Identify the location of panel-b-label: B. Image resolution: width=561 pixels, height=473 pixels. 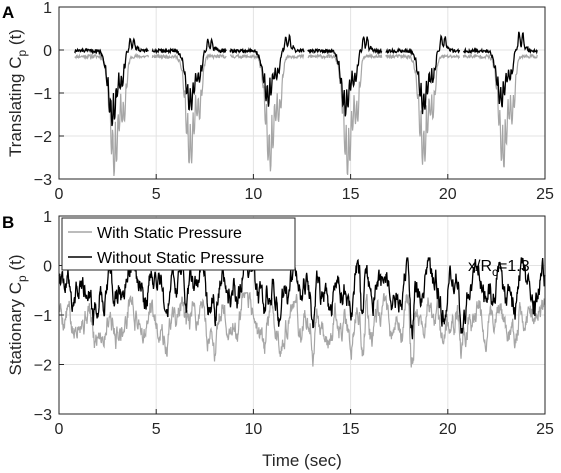
(8, 222).